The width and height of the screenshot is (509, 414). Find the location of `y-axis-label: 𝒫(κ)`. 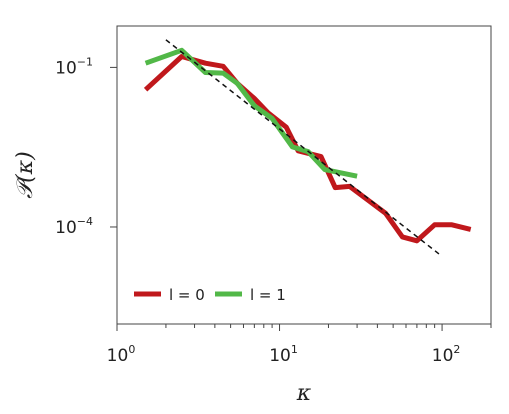

y-axis-label: 𝒫(κ) is located at coordinates (25, 174).